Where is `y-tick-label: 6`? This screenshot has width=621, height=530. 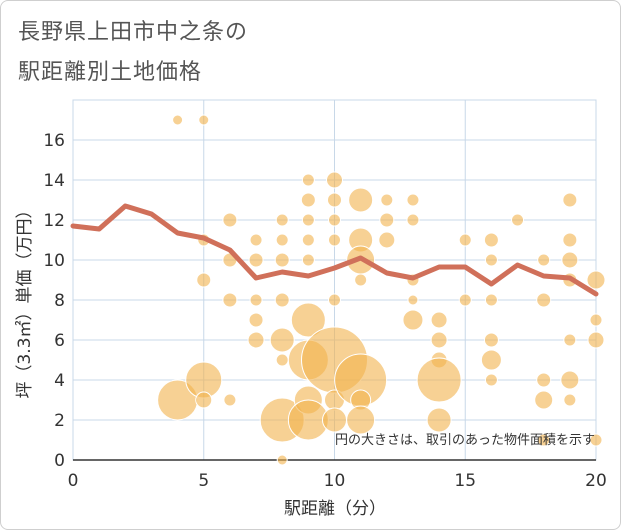 y-tick-label: 6 is located at coordinates (59, 341).